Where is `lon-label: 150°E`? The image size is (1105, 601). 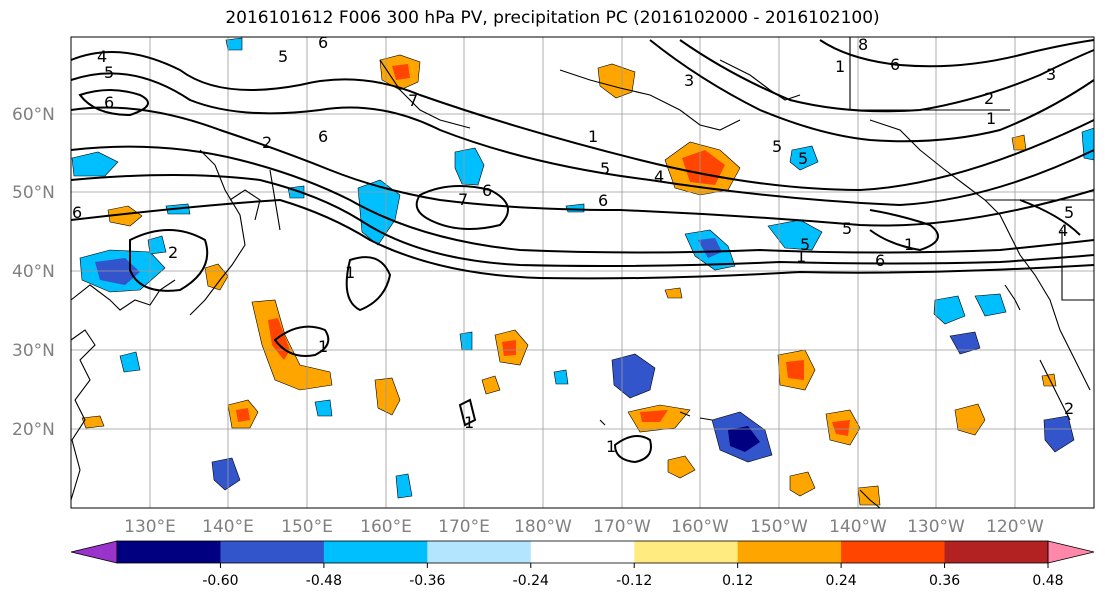
lon-label: 150°E is located at coordinates (307, 527).